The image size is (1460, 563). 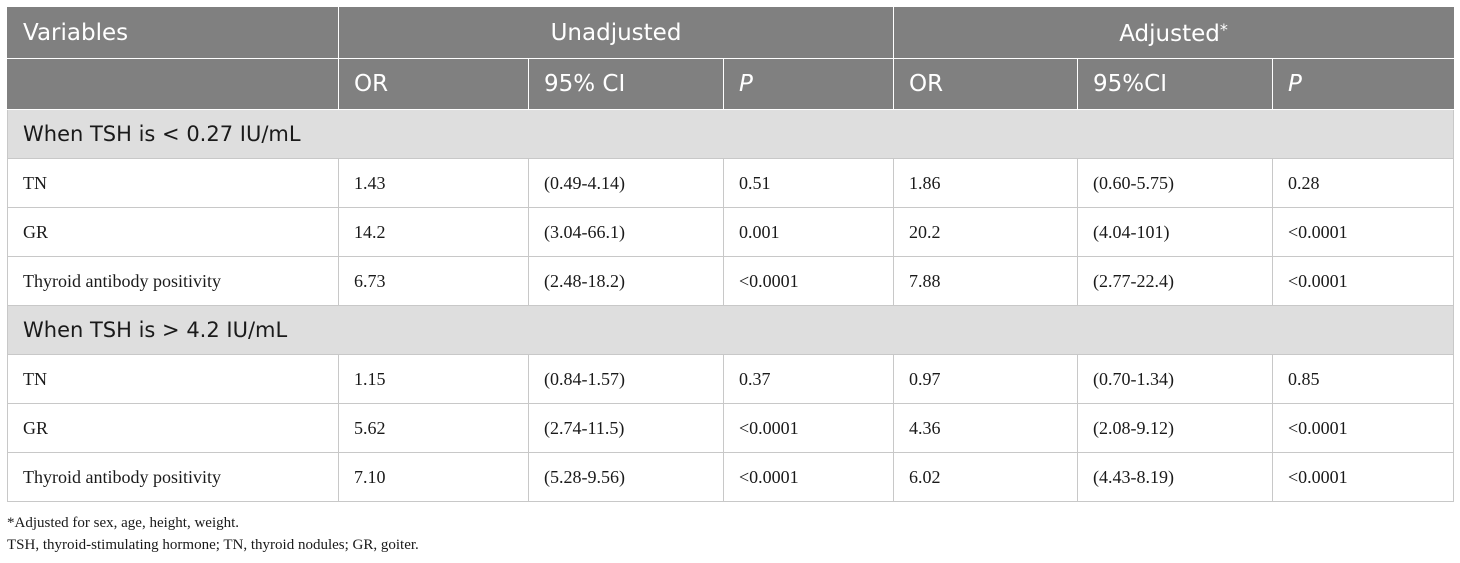 What do you see at coordinates (808, 232) in the screenshot?
I see `cell-p-unadjusted: 0.001` at bounding box center [808, 232].